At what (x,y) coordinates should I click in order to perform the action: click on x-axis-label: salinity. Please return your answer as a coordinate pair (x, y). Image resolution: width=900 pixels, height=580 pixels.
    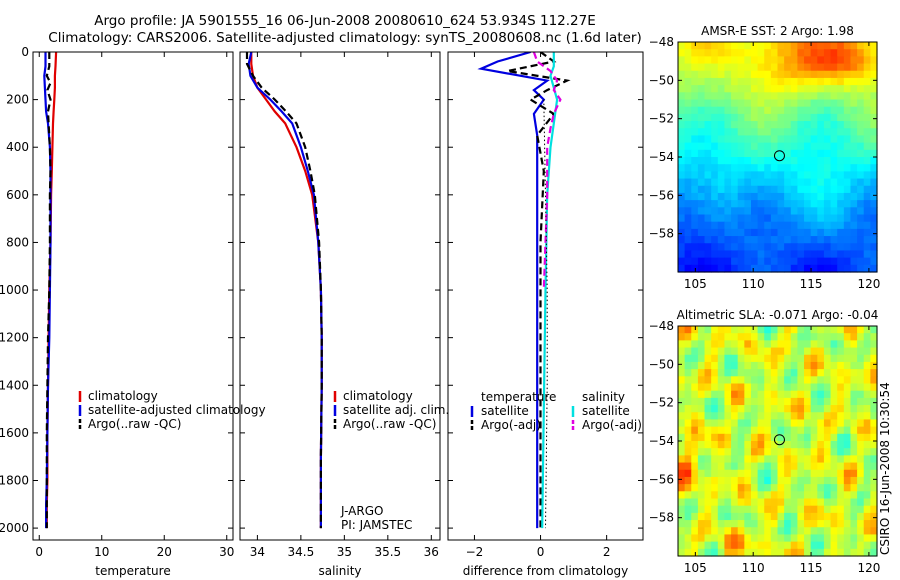
    Looking at the image, I should click on (339, 571).